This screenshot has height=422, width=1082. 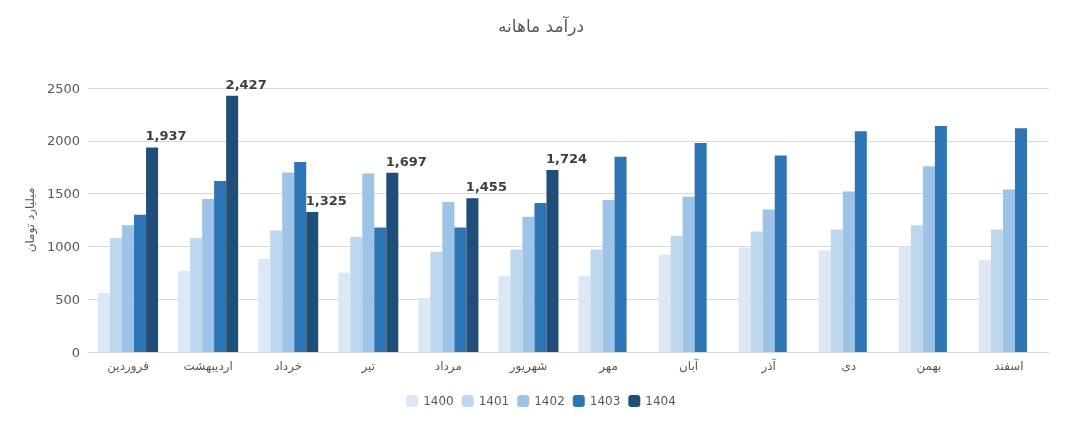 I want to click on x-tick-label: مرداد, so click(x=448, y=366).